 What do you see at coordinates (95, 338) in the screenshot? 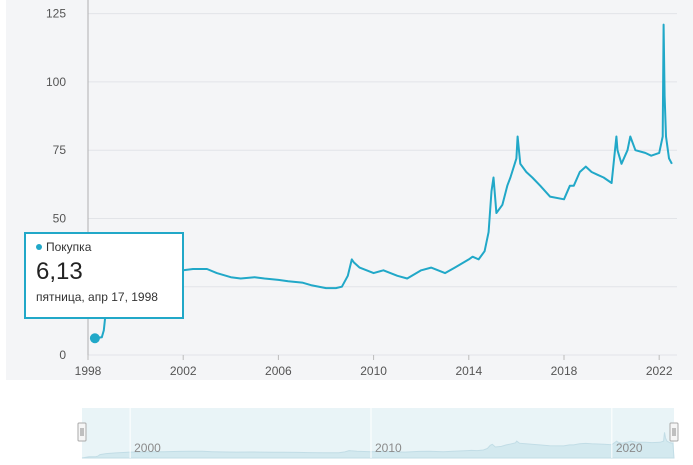
I see `hover-marker` at bounding box center [95, 338].